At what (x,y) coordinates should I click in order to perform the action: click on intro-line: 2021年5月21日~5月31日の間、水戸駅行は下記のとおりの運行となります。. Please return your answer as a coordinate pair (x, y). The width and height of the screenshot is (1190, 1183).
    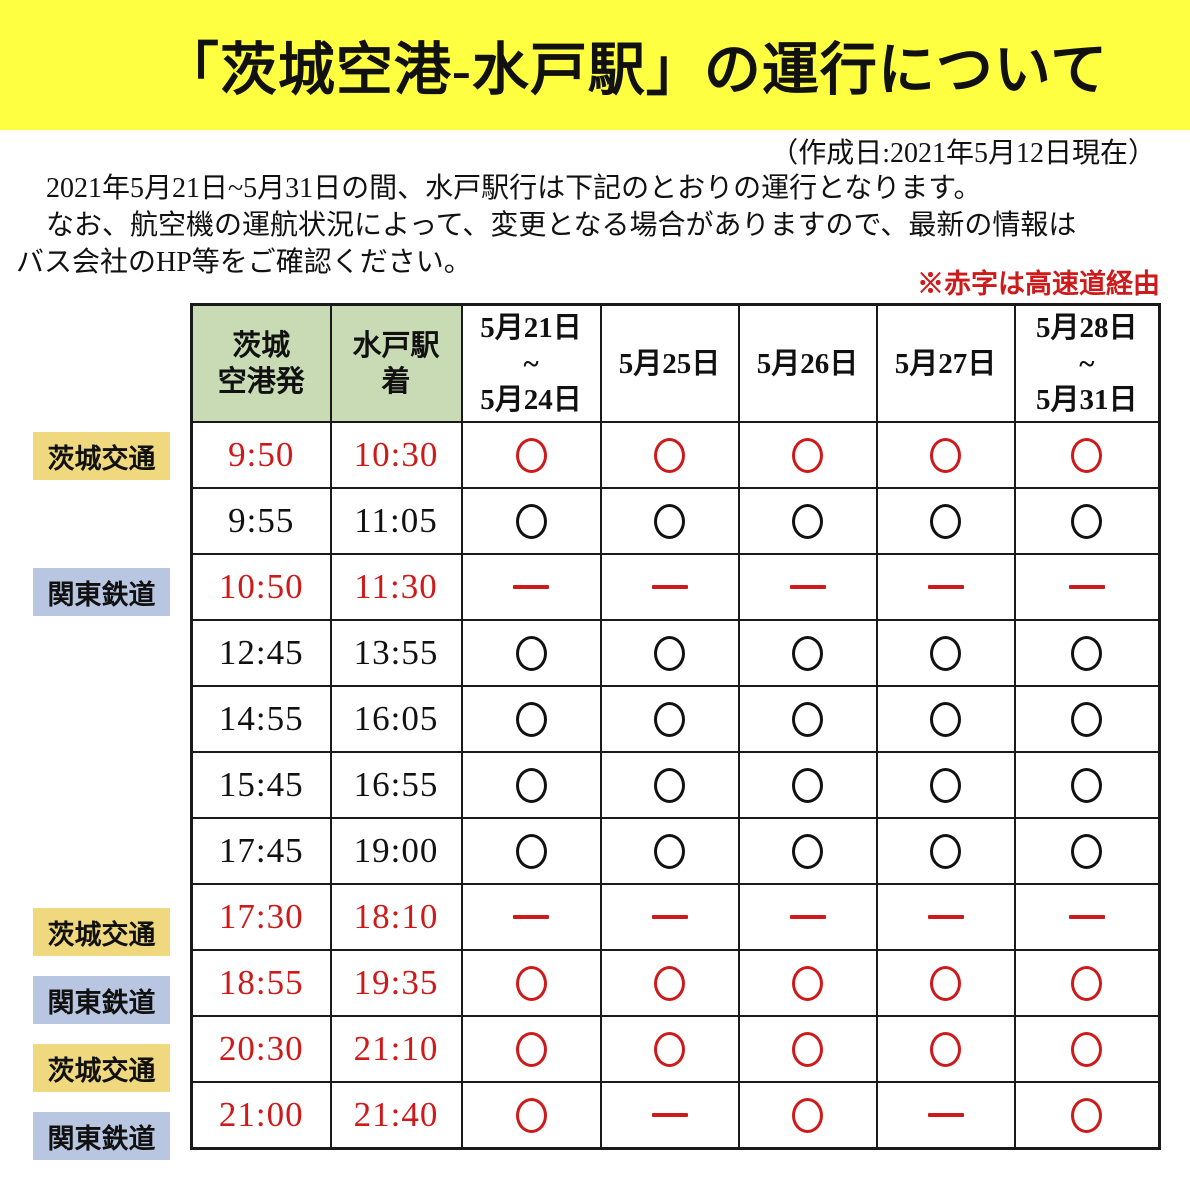
    Looking at the image, I should click on (514, 188).